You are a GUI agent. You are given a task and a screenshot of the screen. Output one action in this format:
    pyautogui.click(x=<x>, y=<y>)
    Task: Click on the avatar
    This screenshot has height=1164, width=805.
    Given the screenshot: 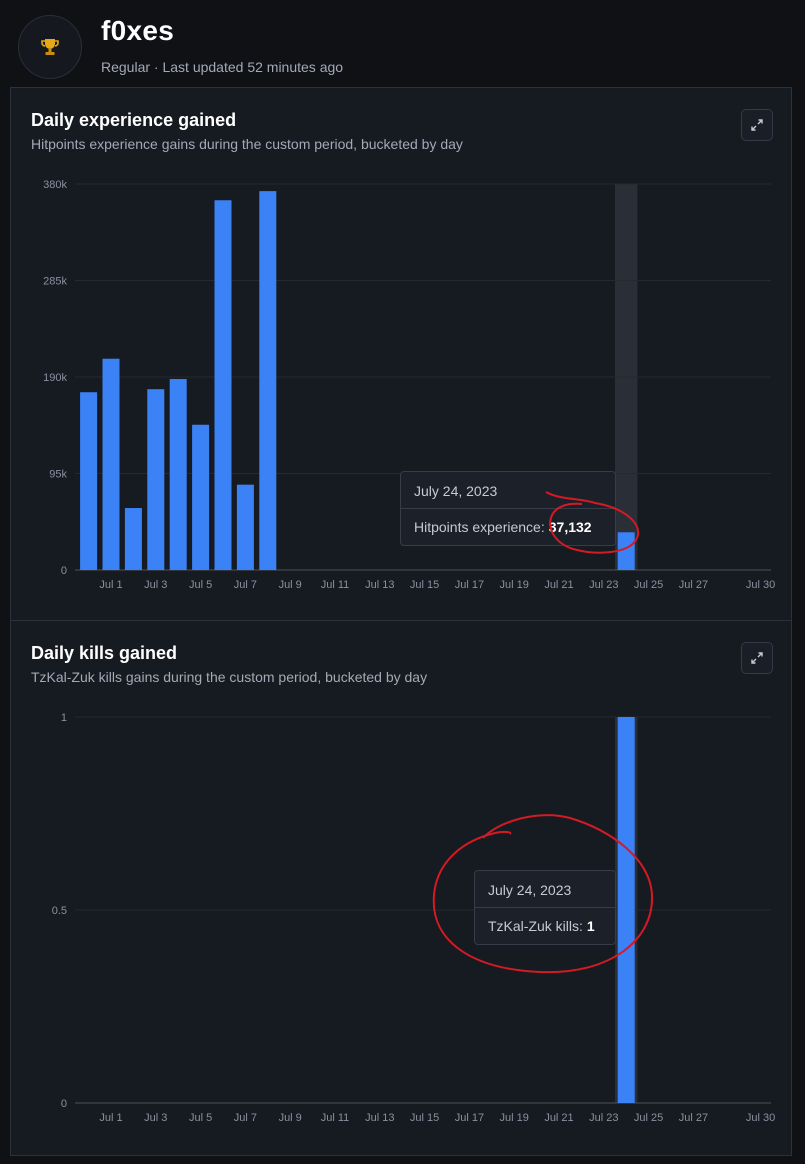 What is the action you would take?
    pyautogui.click(x=50, y=47)
    